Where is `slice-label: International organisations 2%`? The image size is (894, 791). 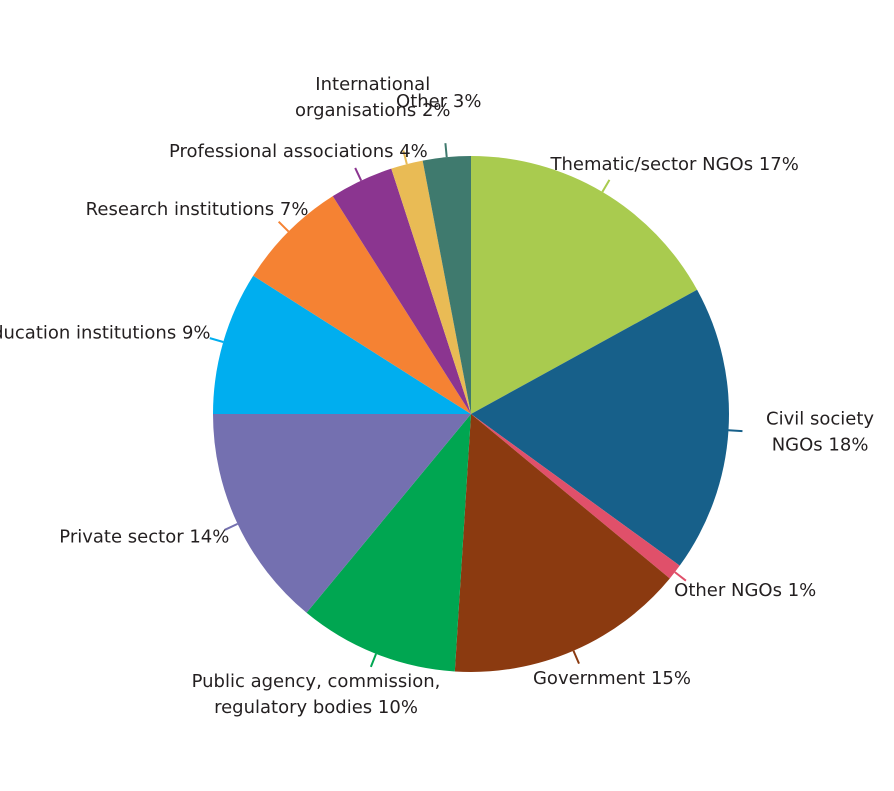
slice-label: International organisations 2% is located at coordinates (373, 98).